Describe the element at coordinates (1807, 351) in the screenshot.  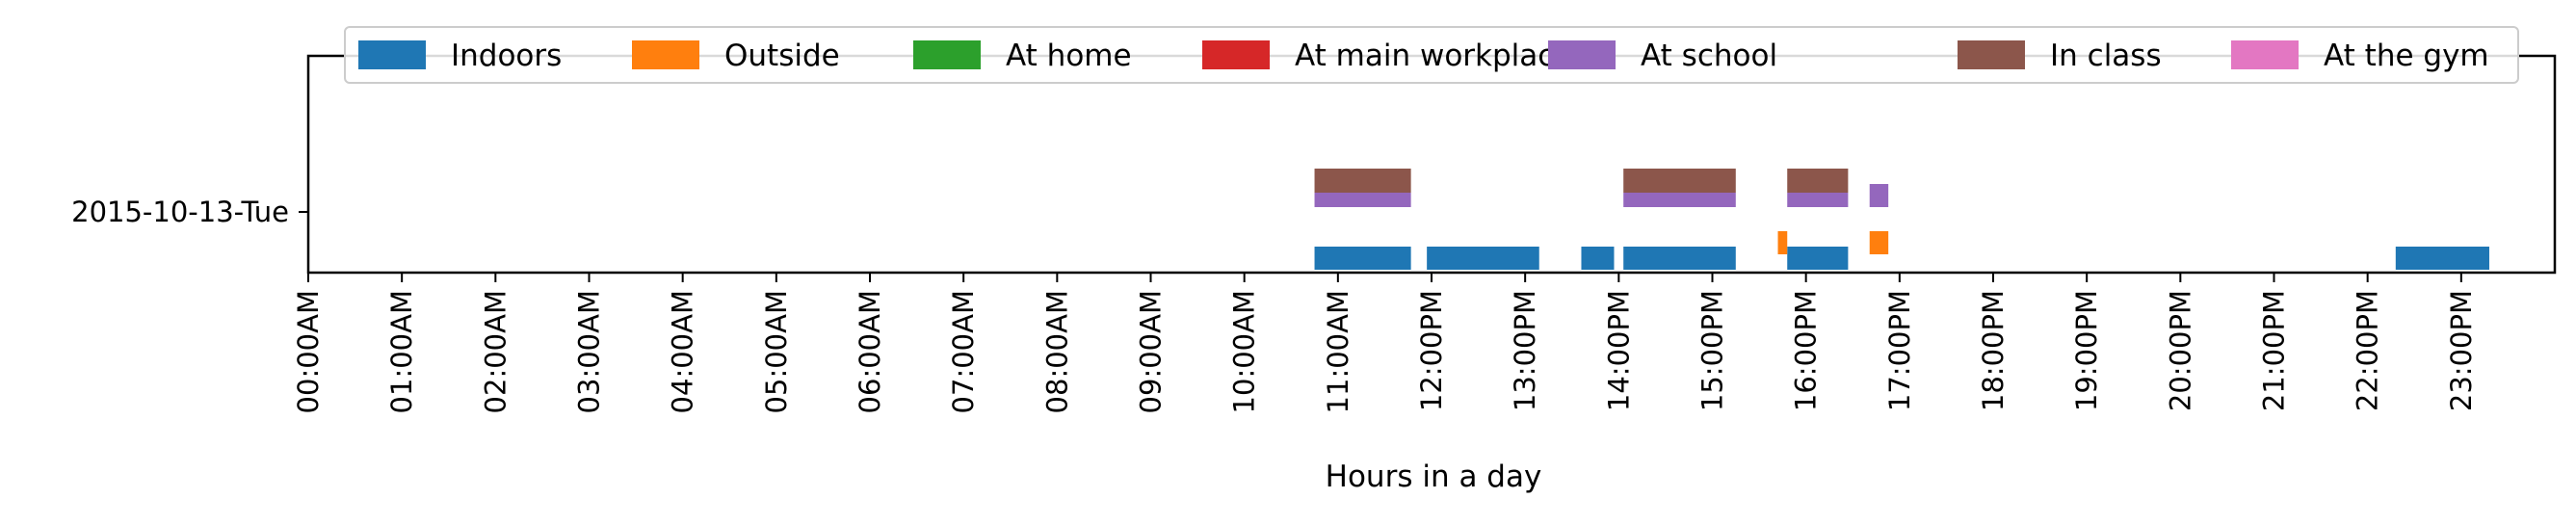
I see `x-tick-label-16: 16:00PM` at that location.